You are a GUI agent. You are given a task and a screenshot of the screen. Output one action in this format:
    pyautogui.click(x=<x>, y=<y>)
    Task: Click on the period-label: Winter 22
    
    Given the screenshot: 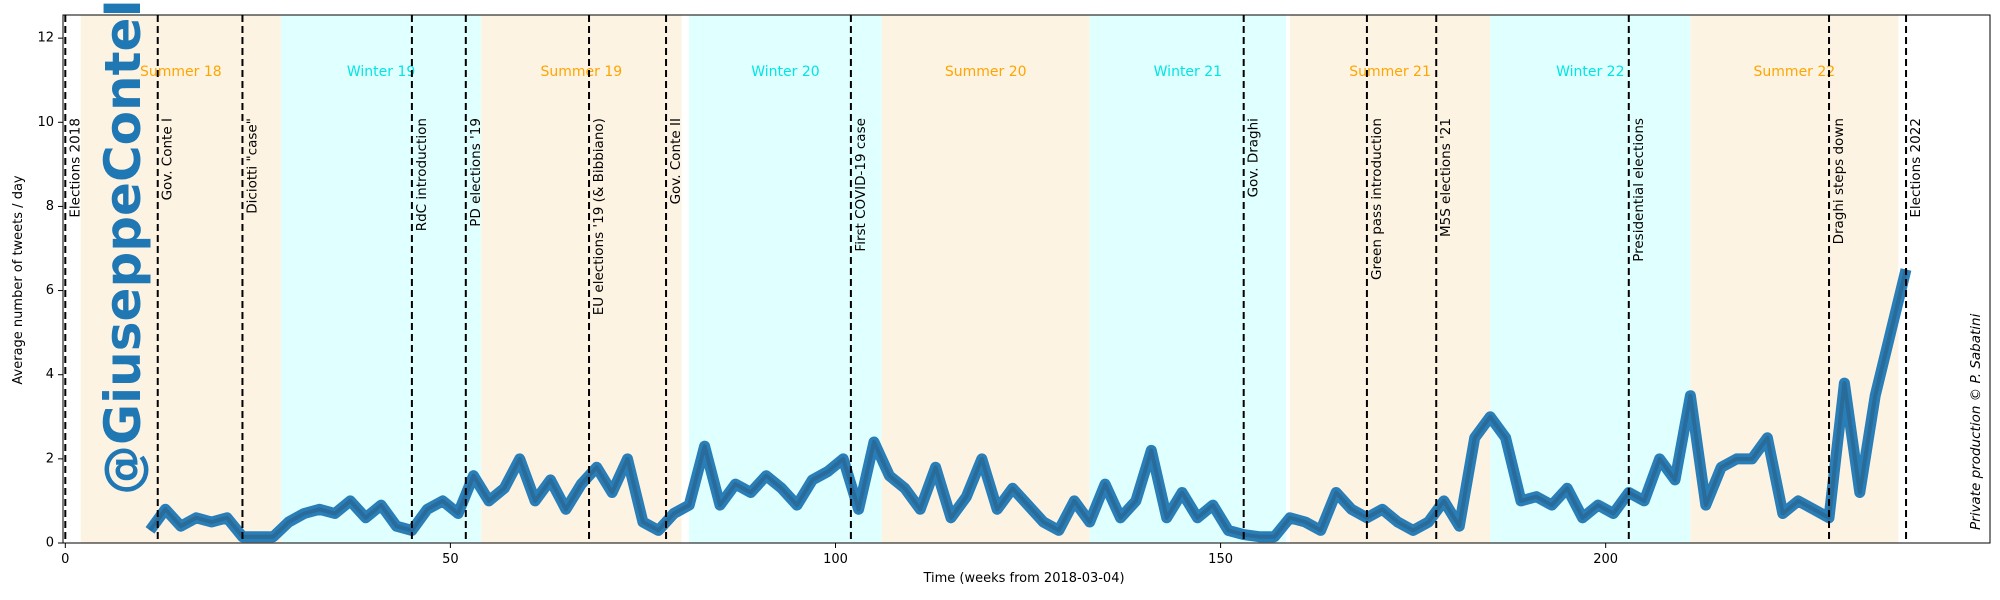 What is the action you would take?
    pyautogui.click(x=1590, y=72)
    